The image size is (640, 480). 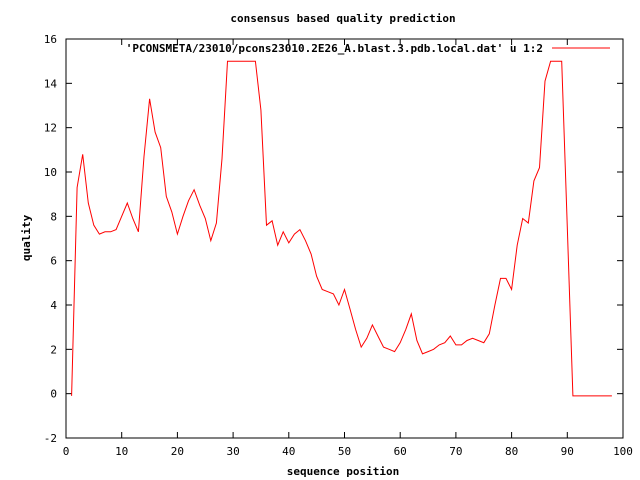 I want to click on x-tick-label: 10, so click(x=121, y=451).